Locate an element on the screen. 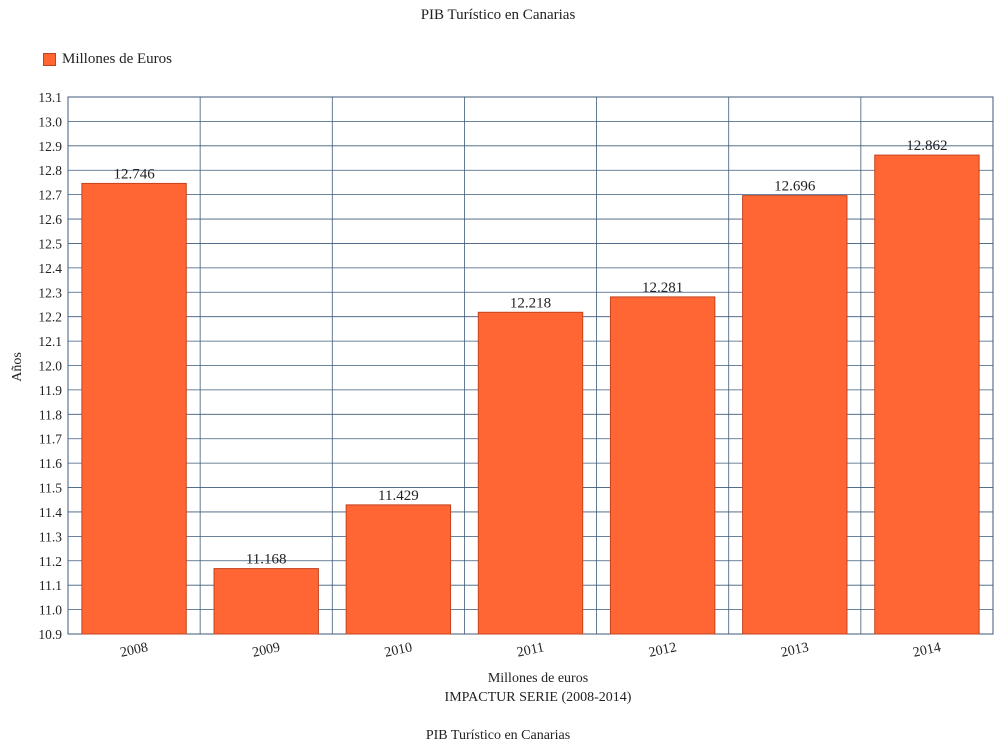  bar-2010 is located at coordinates (398, 569).